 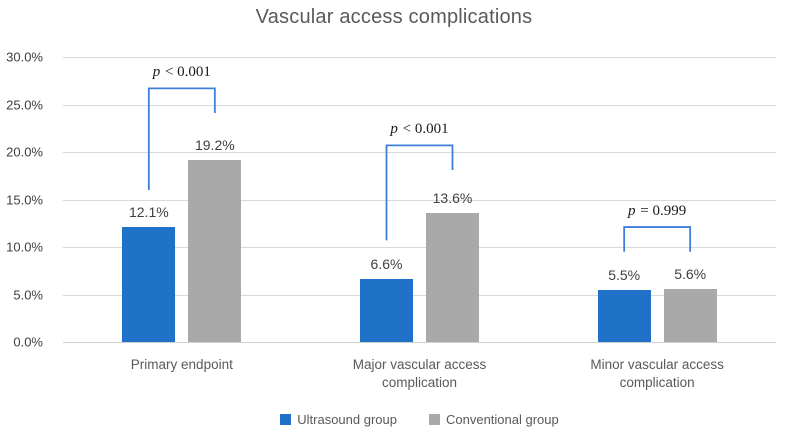 What do you see at coordinates (419, 342) in the screenshot?
I see `gridline-0.0%` at bounding box center [419, 342].